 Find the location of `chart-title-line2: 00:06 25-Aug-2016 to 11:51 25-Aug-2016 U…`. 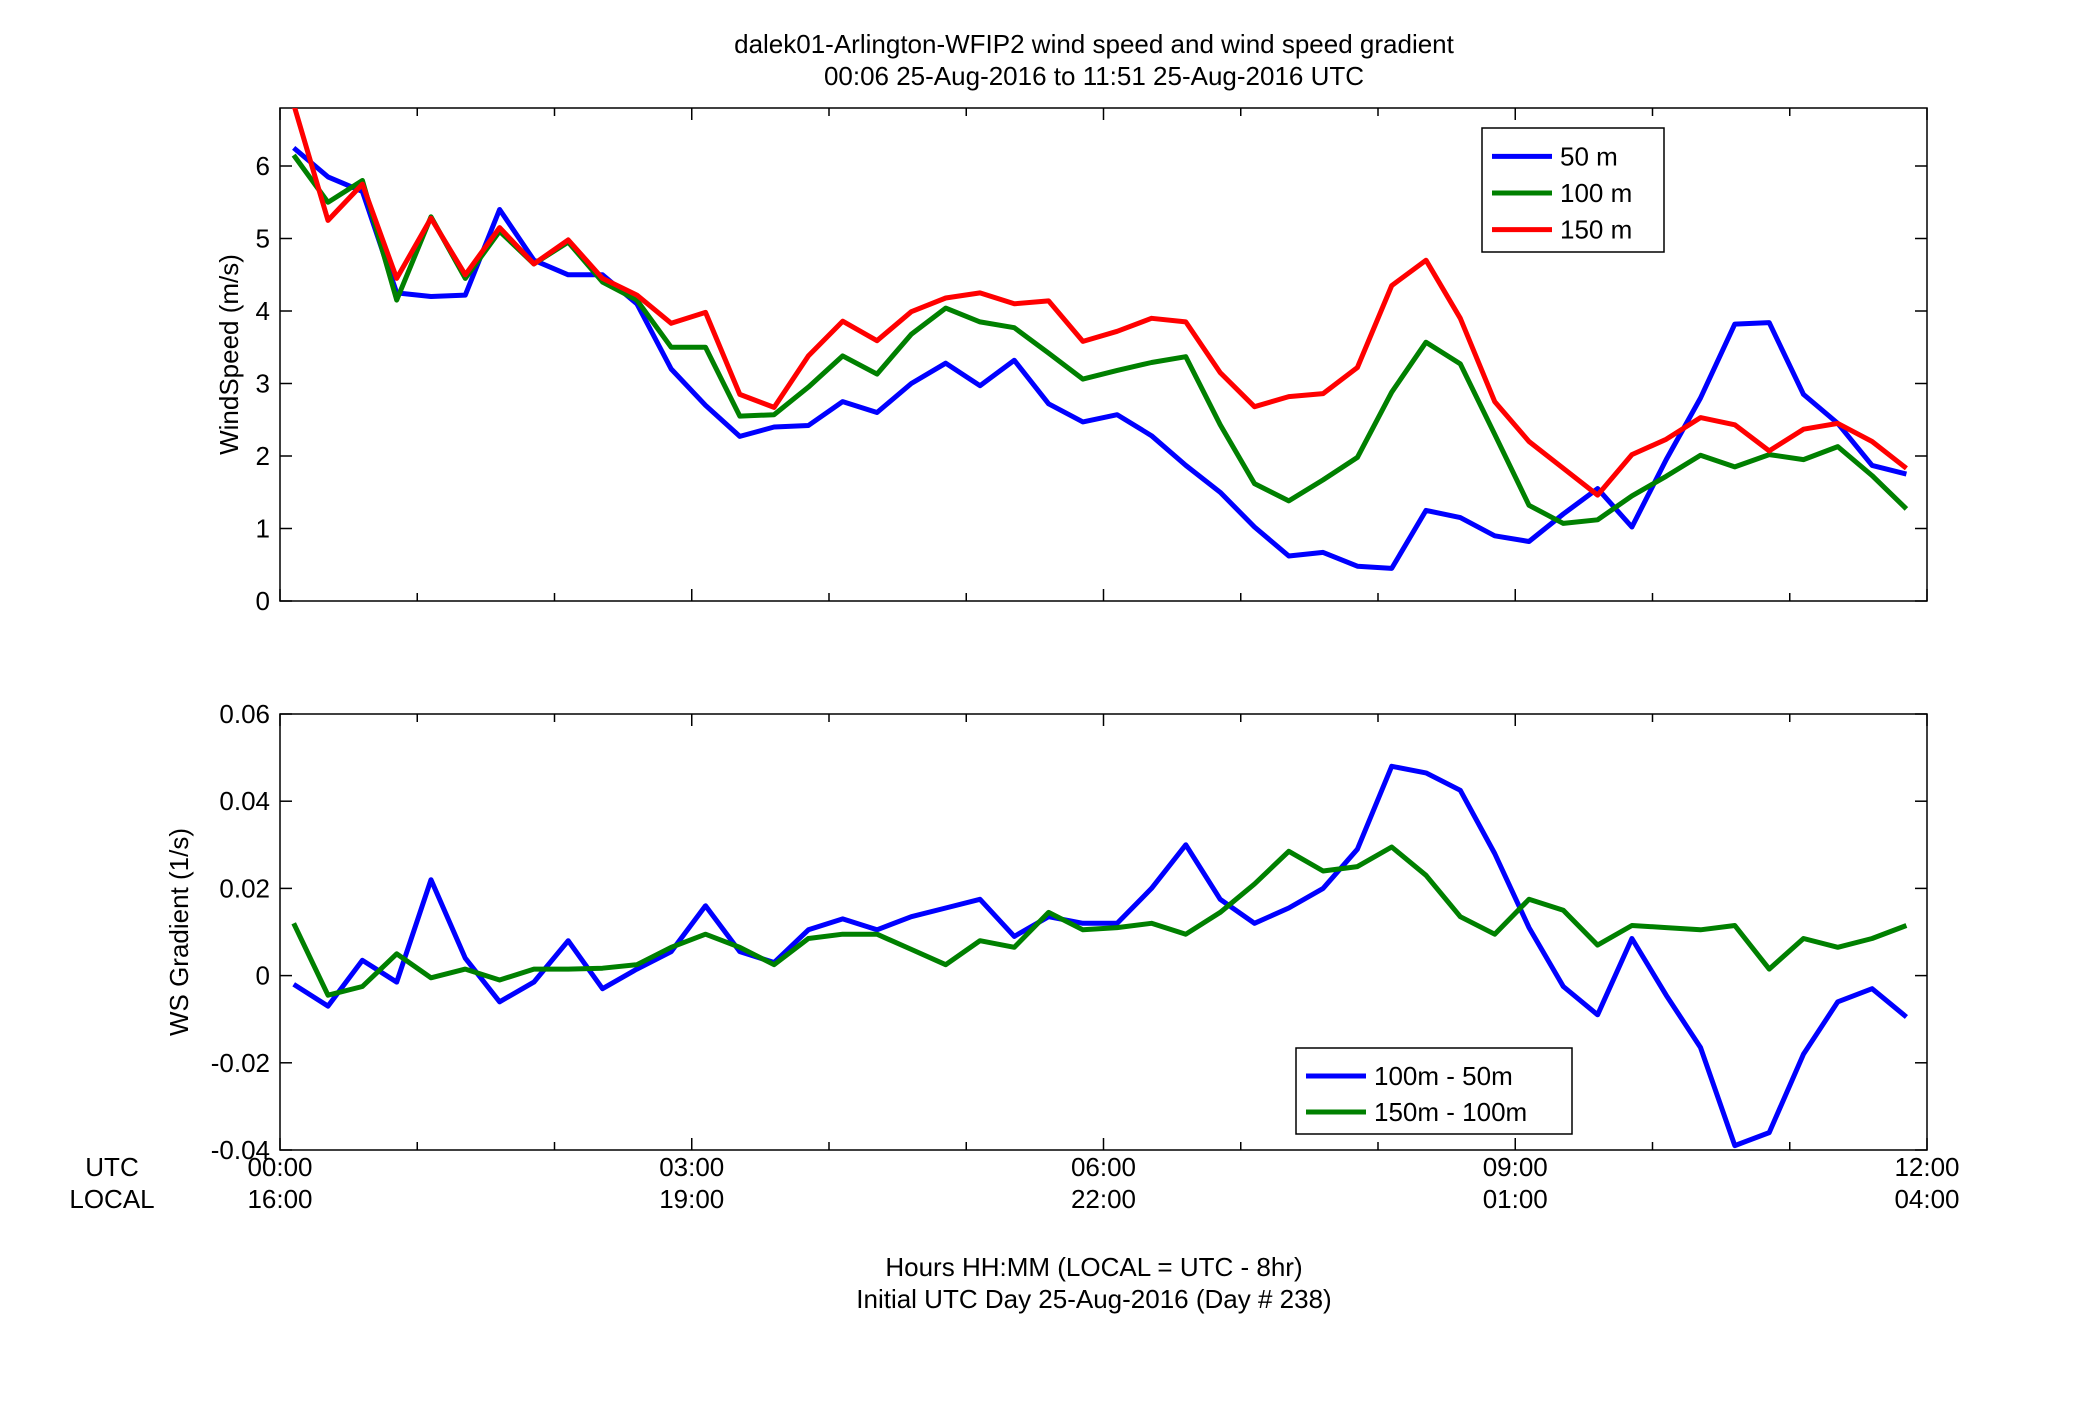

chart-title-line2: 00:06 25-Aug-2016 to 11:51 25-Aug-2016 U… is located at coordinates (1094, 76).